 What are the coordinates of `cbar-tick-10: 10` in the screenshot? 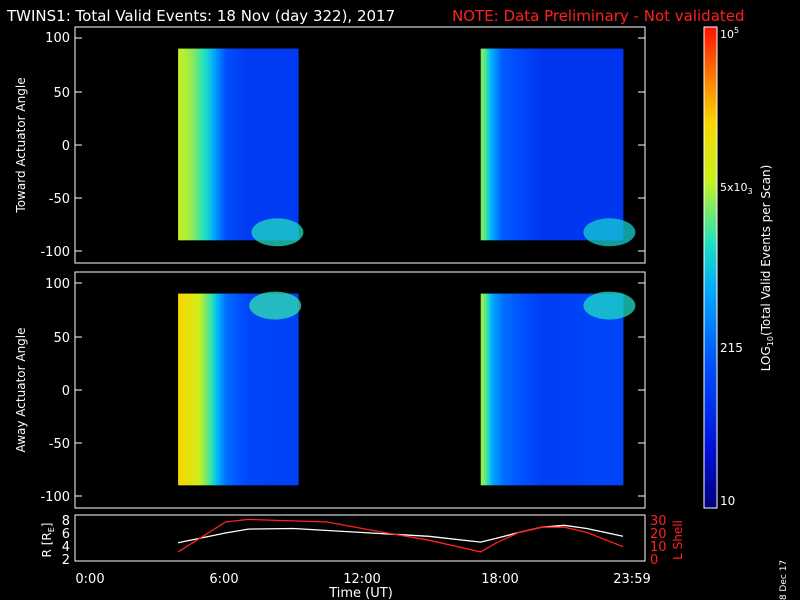 It's located at (727, 501).